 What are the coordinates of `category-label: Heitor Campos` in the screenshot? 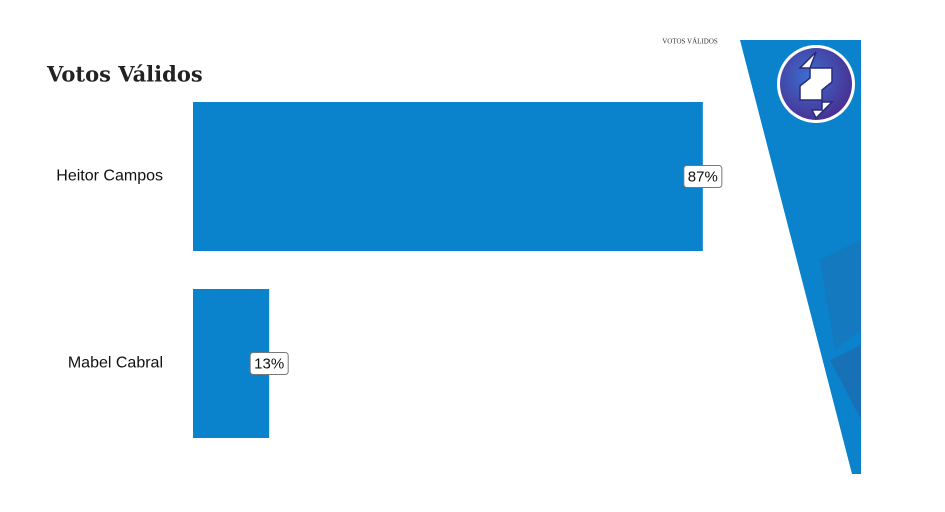 It's located at (109, 176).